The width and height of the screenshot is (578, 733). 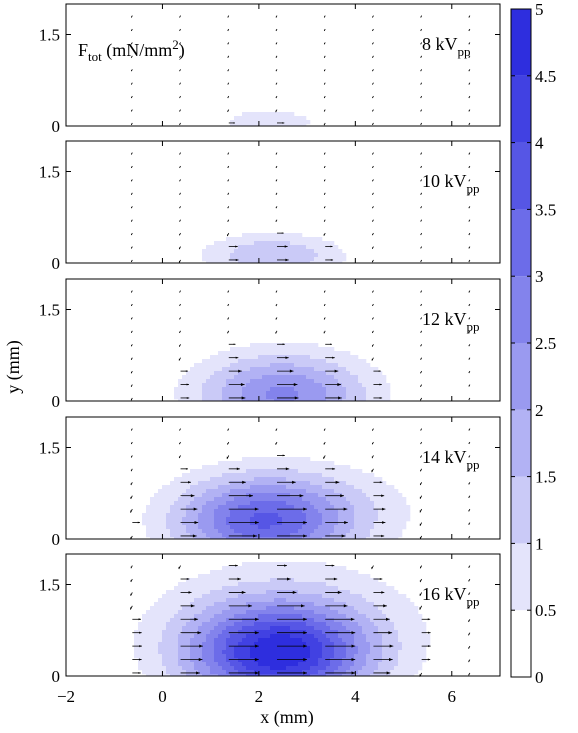 I want to click on panel-4: 0 1.5 14 kVpp, so click(x=270, y=482).